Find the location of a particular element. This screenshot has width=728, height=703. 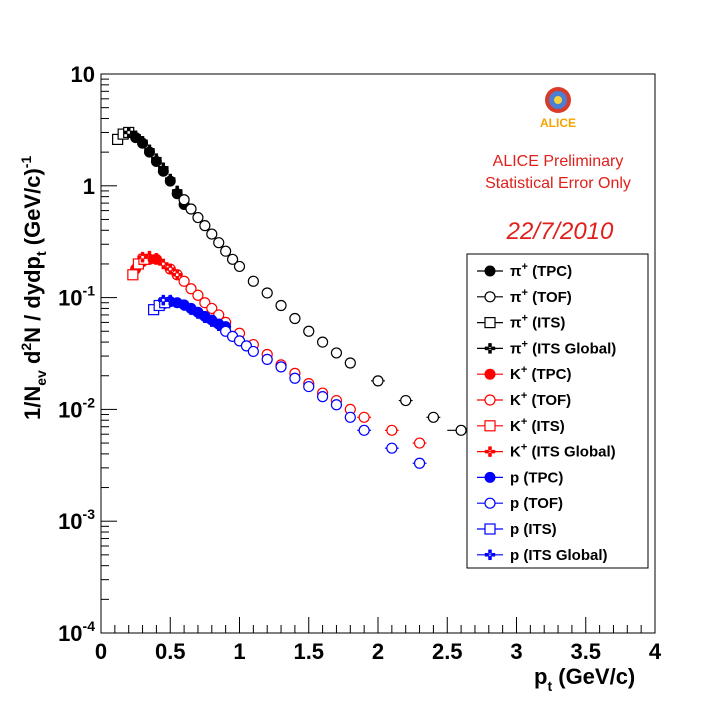

legend-label: K+ (TOF) is located at coordinates (540, 399).